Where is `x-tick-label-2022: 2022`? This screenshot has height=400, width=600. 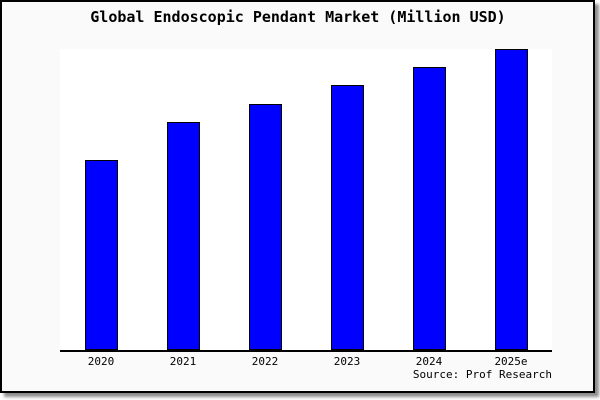 x-tick-label-2022: 2022 is located at coordinates (265, 361).